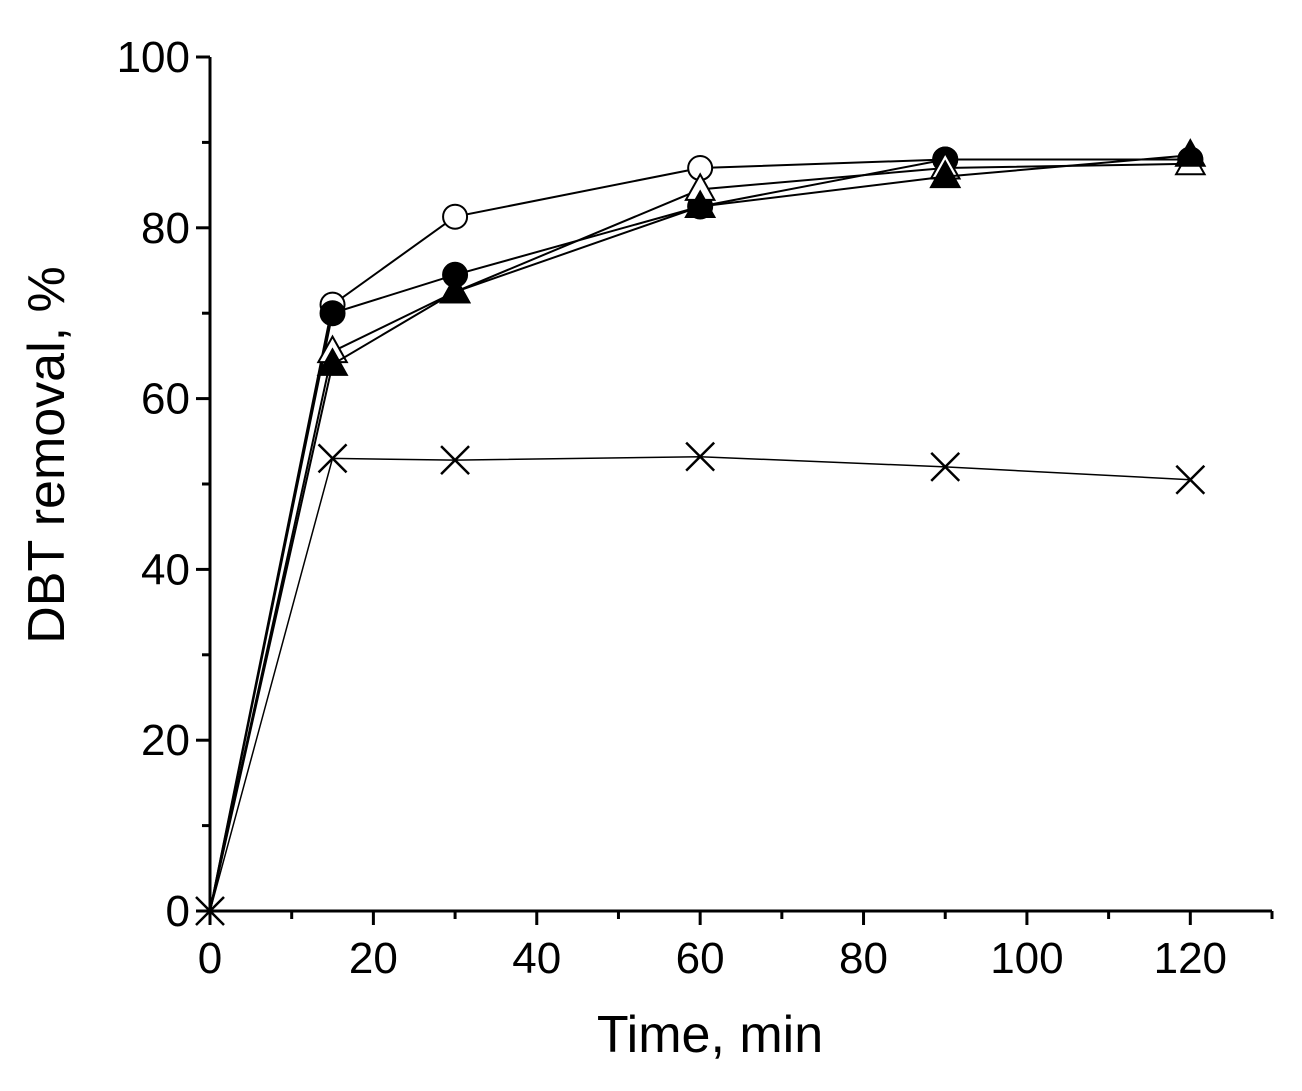 This screenshot has width=1302, height=1091. What do you see at coordinates (1190, 958) in the screenshot?
I see `x-tick-label: 120` at bounding box center [1190, 958].